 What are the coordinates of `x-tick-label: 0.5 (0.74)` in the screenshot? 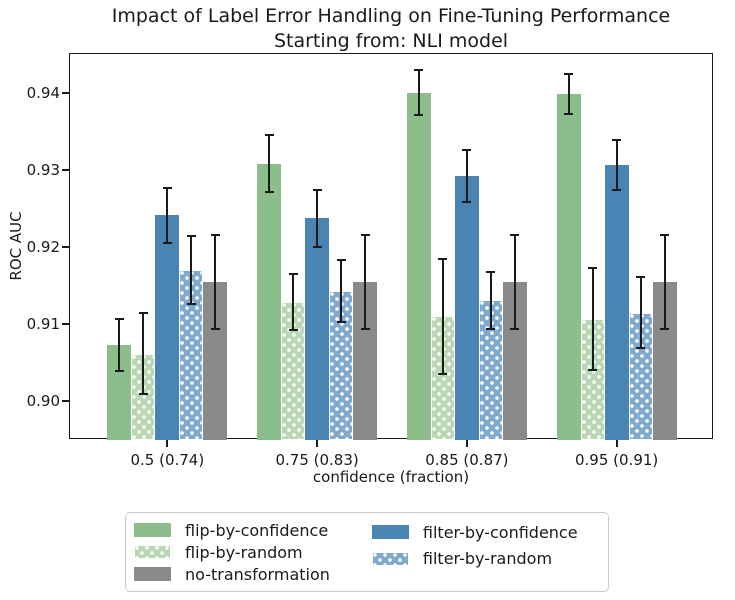 It's located at (167, 460).